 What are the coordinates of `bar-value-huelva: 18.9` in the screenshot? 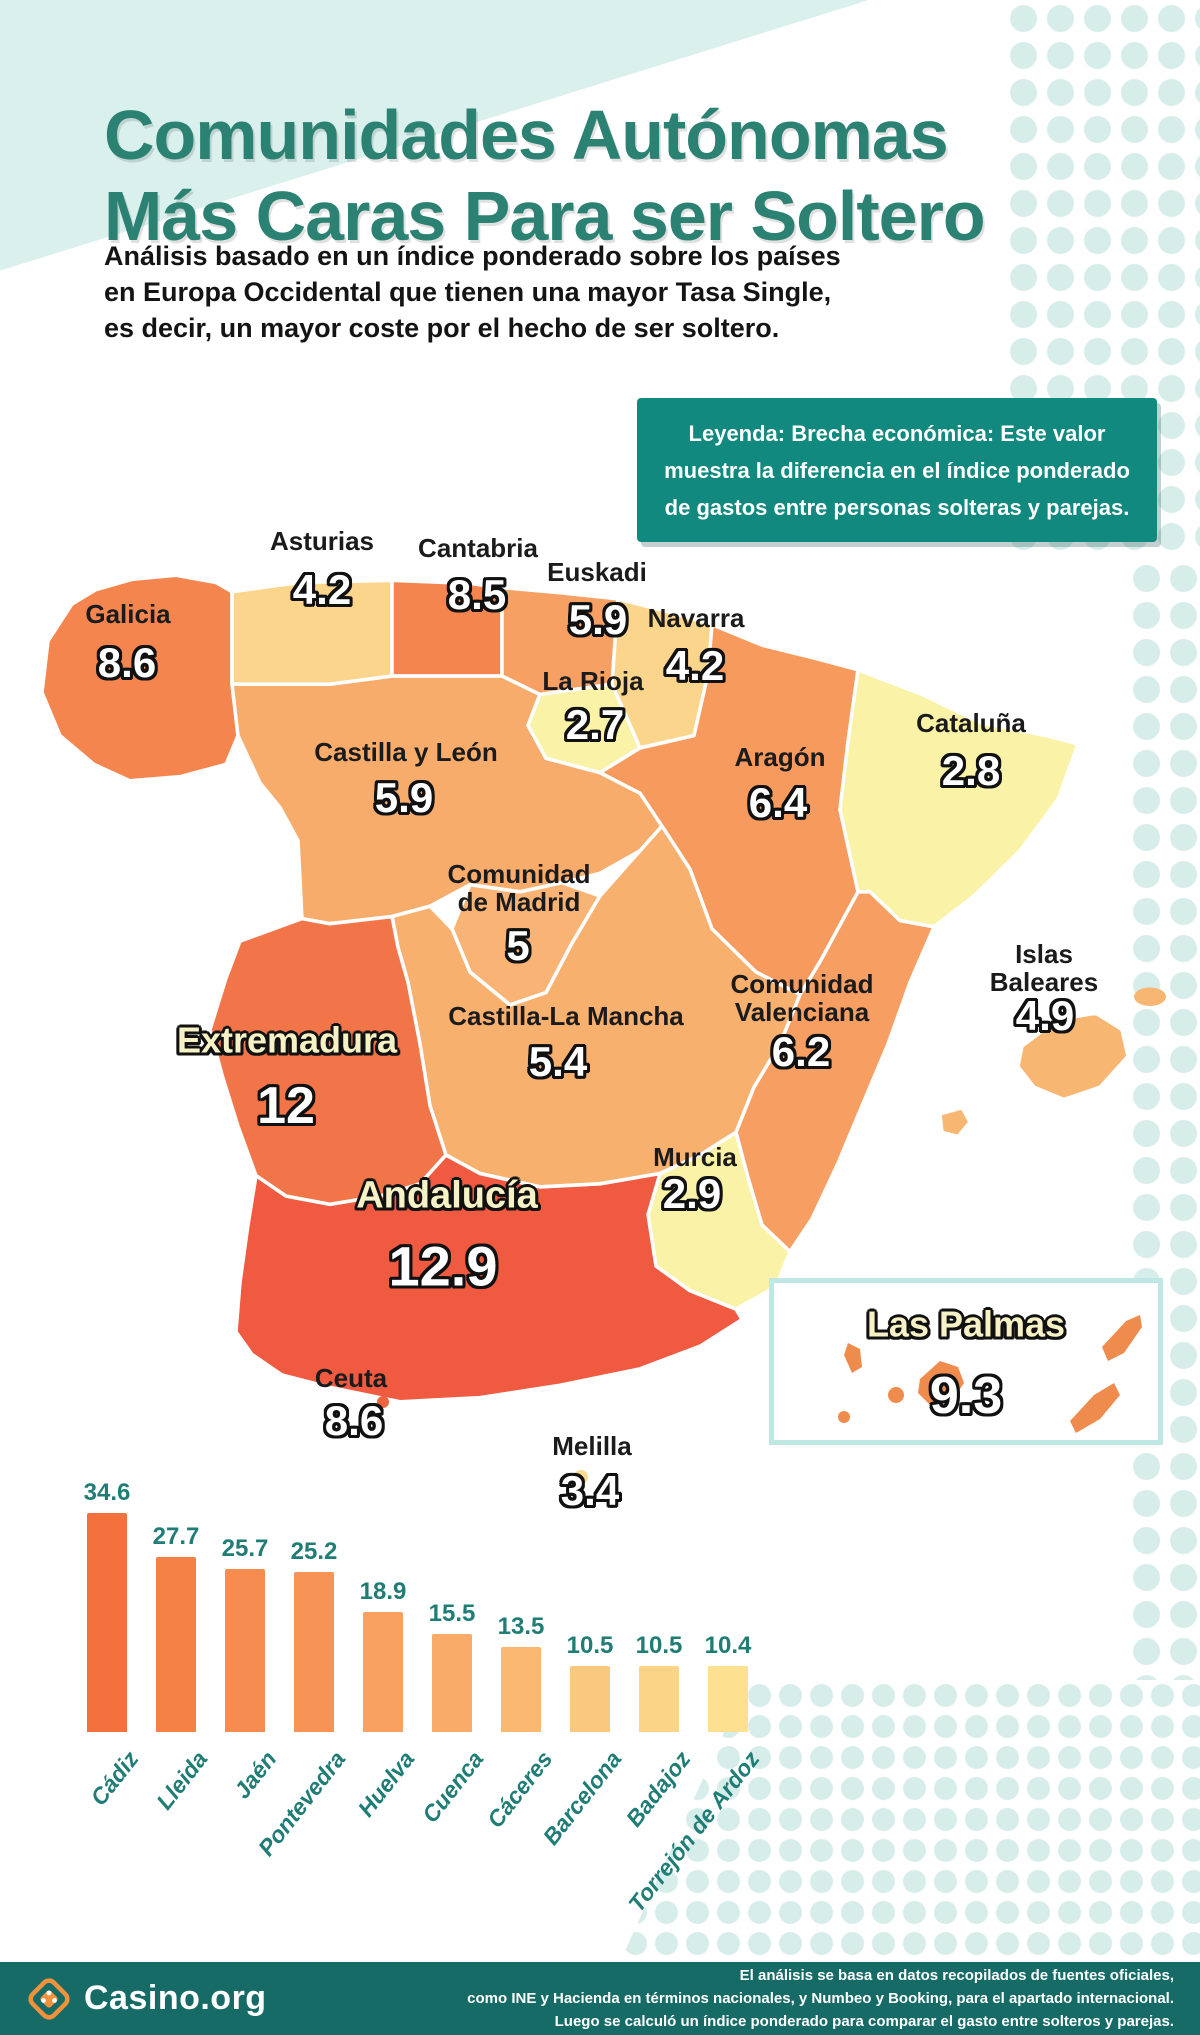 It's located at (383, 1591).